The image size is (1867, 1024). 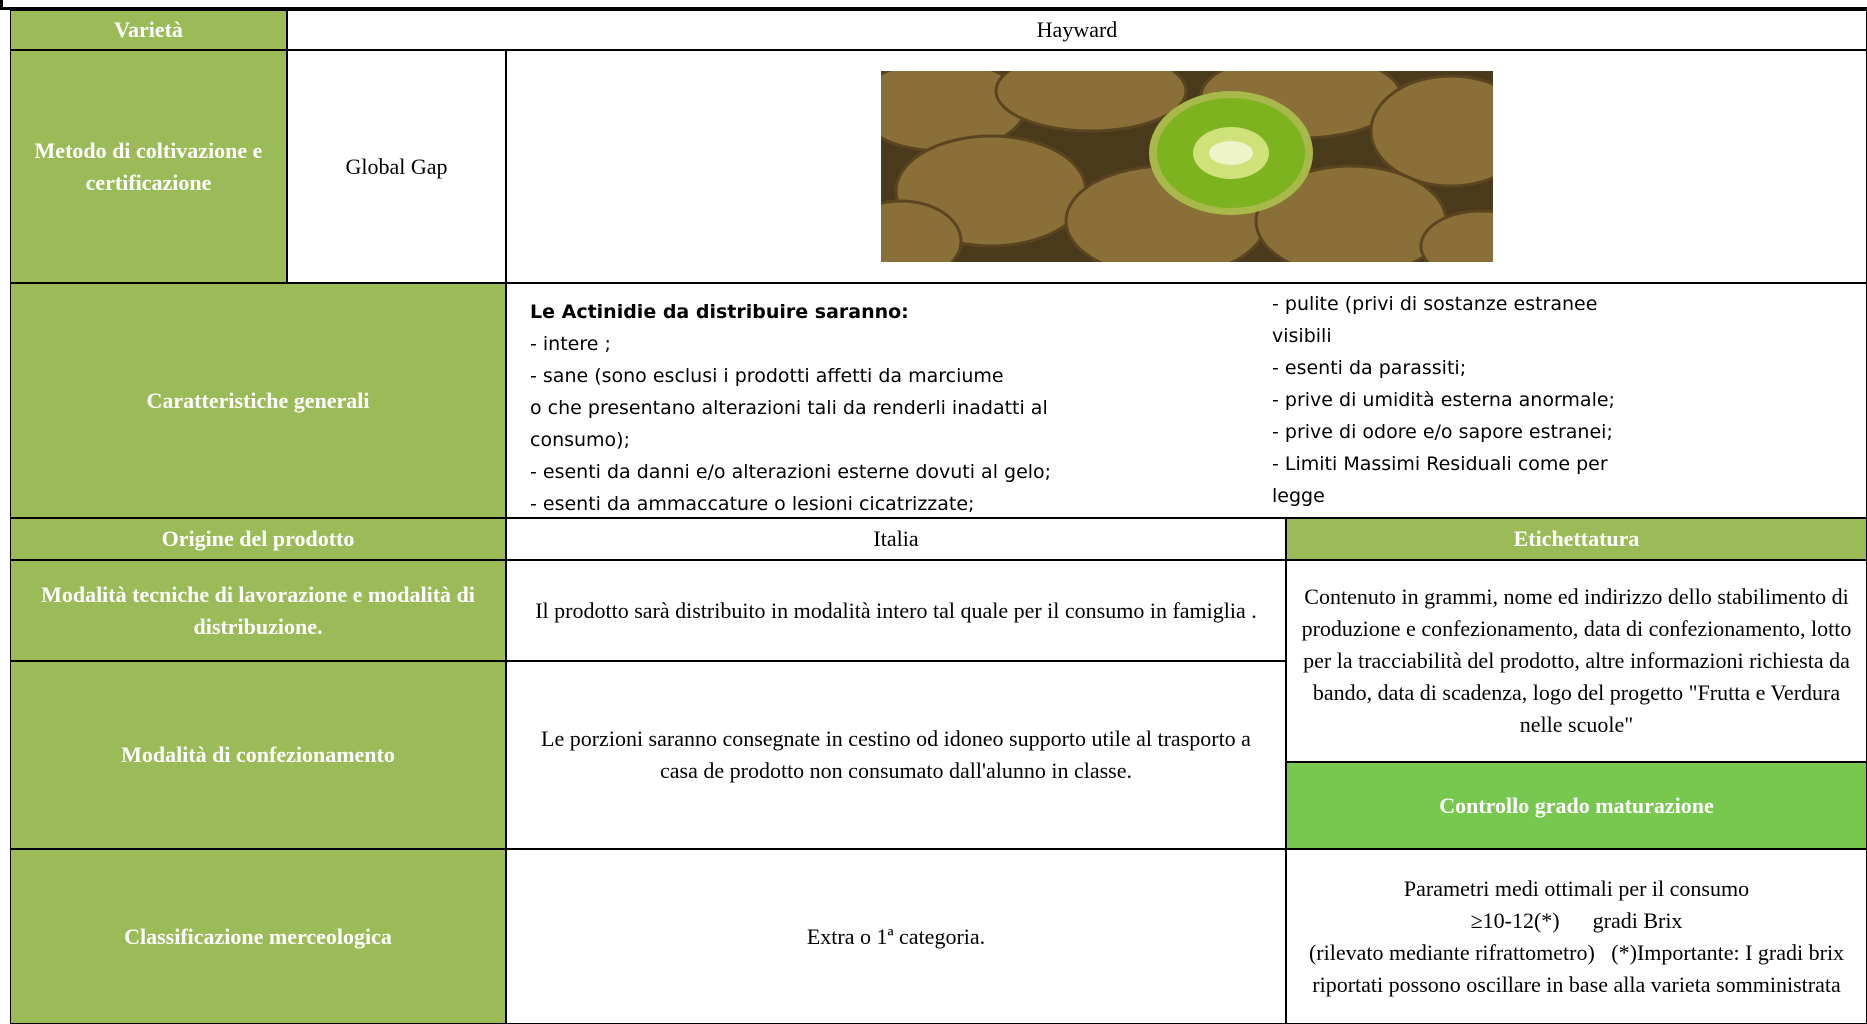 I want to click on label-cell: Caratteristiche generali, so click(x=258, y=400).